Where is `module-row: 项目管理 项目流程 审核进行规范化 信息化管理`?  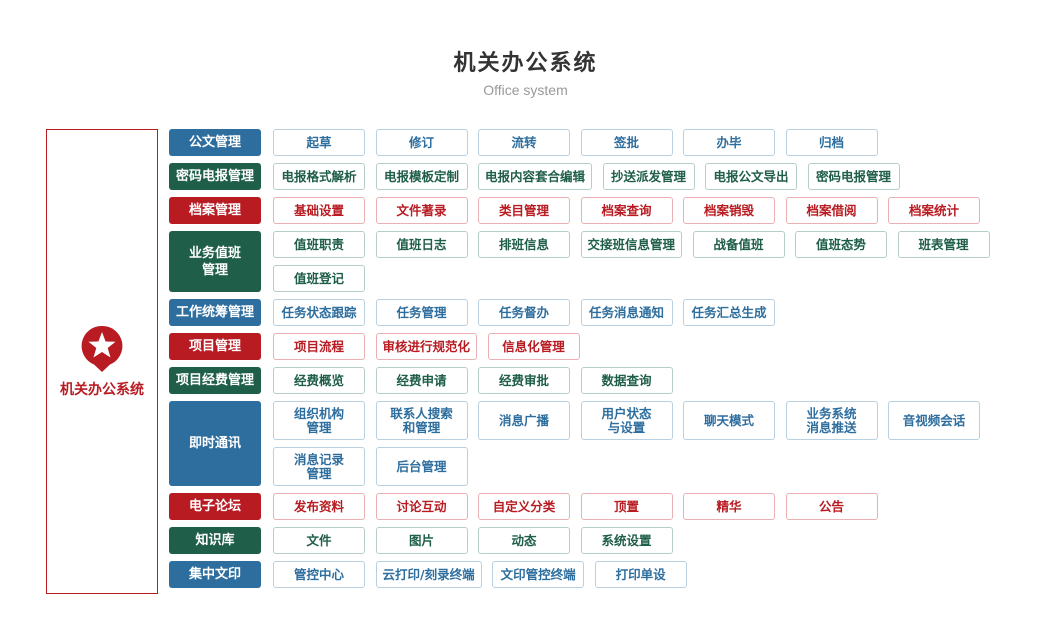
module-row: 项目管理 项目流程 审核进行规范化 信息化管理 is located at coordinates (583, 346).